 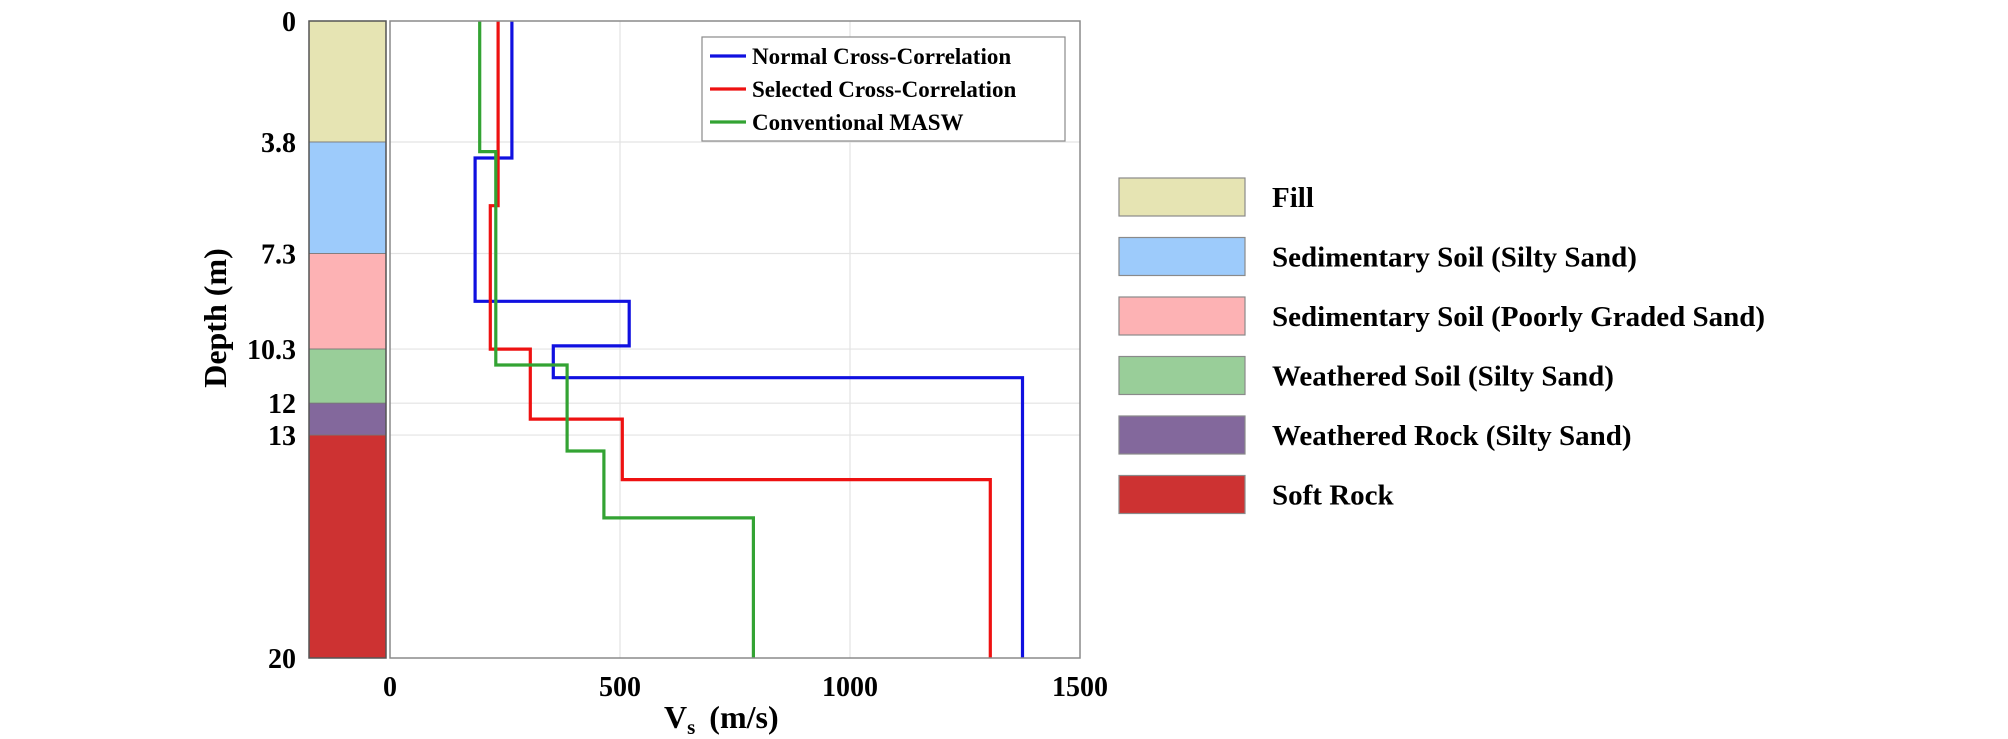 I want to click on x-tick-label: 1000, so click(x=850, y=687).